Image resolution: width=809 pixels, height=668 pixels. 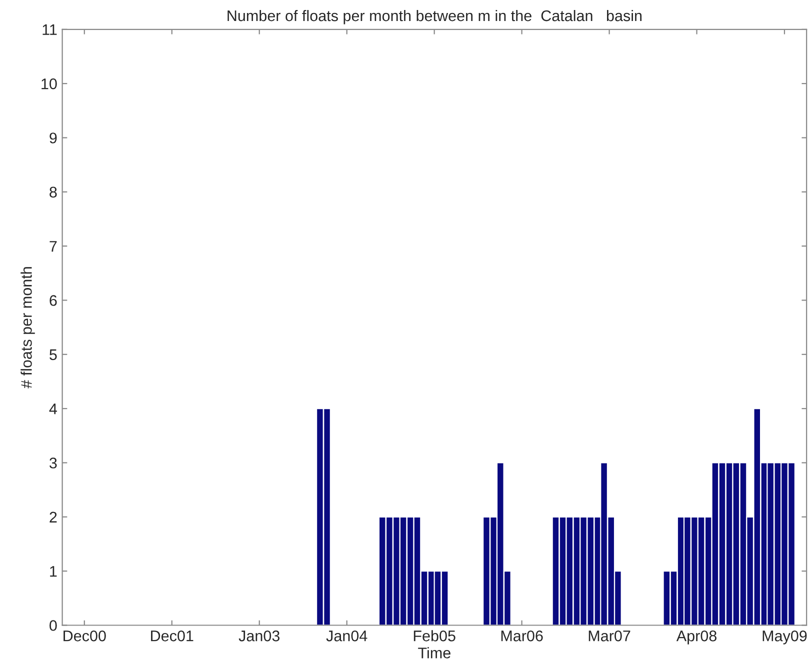 I want to click on x-tick-label: Dec01, so click(x=172, y=636).